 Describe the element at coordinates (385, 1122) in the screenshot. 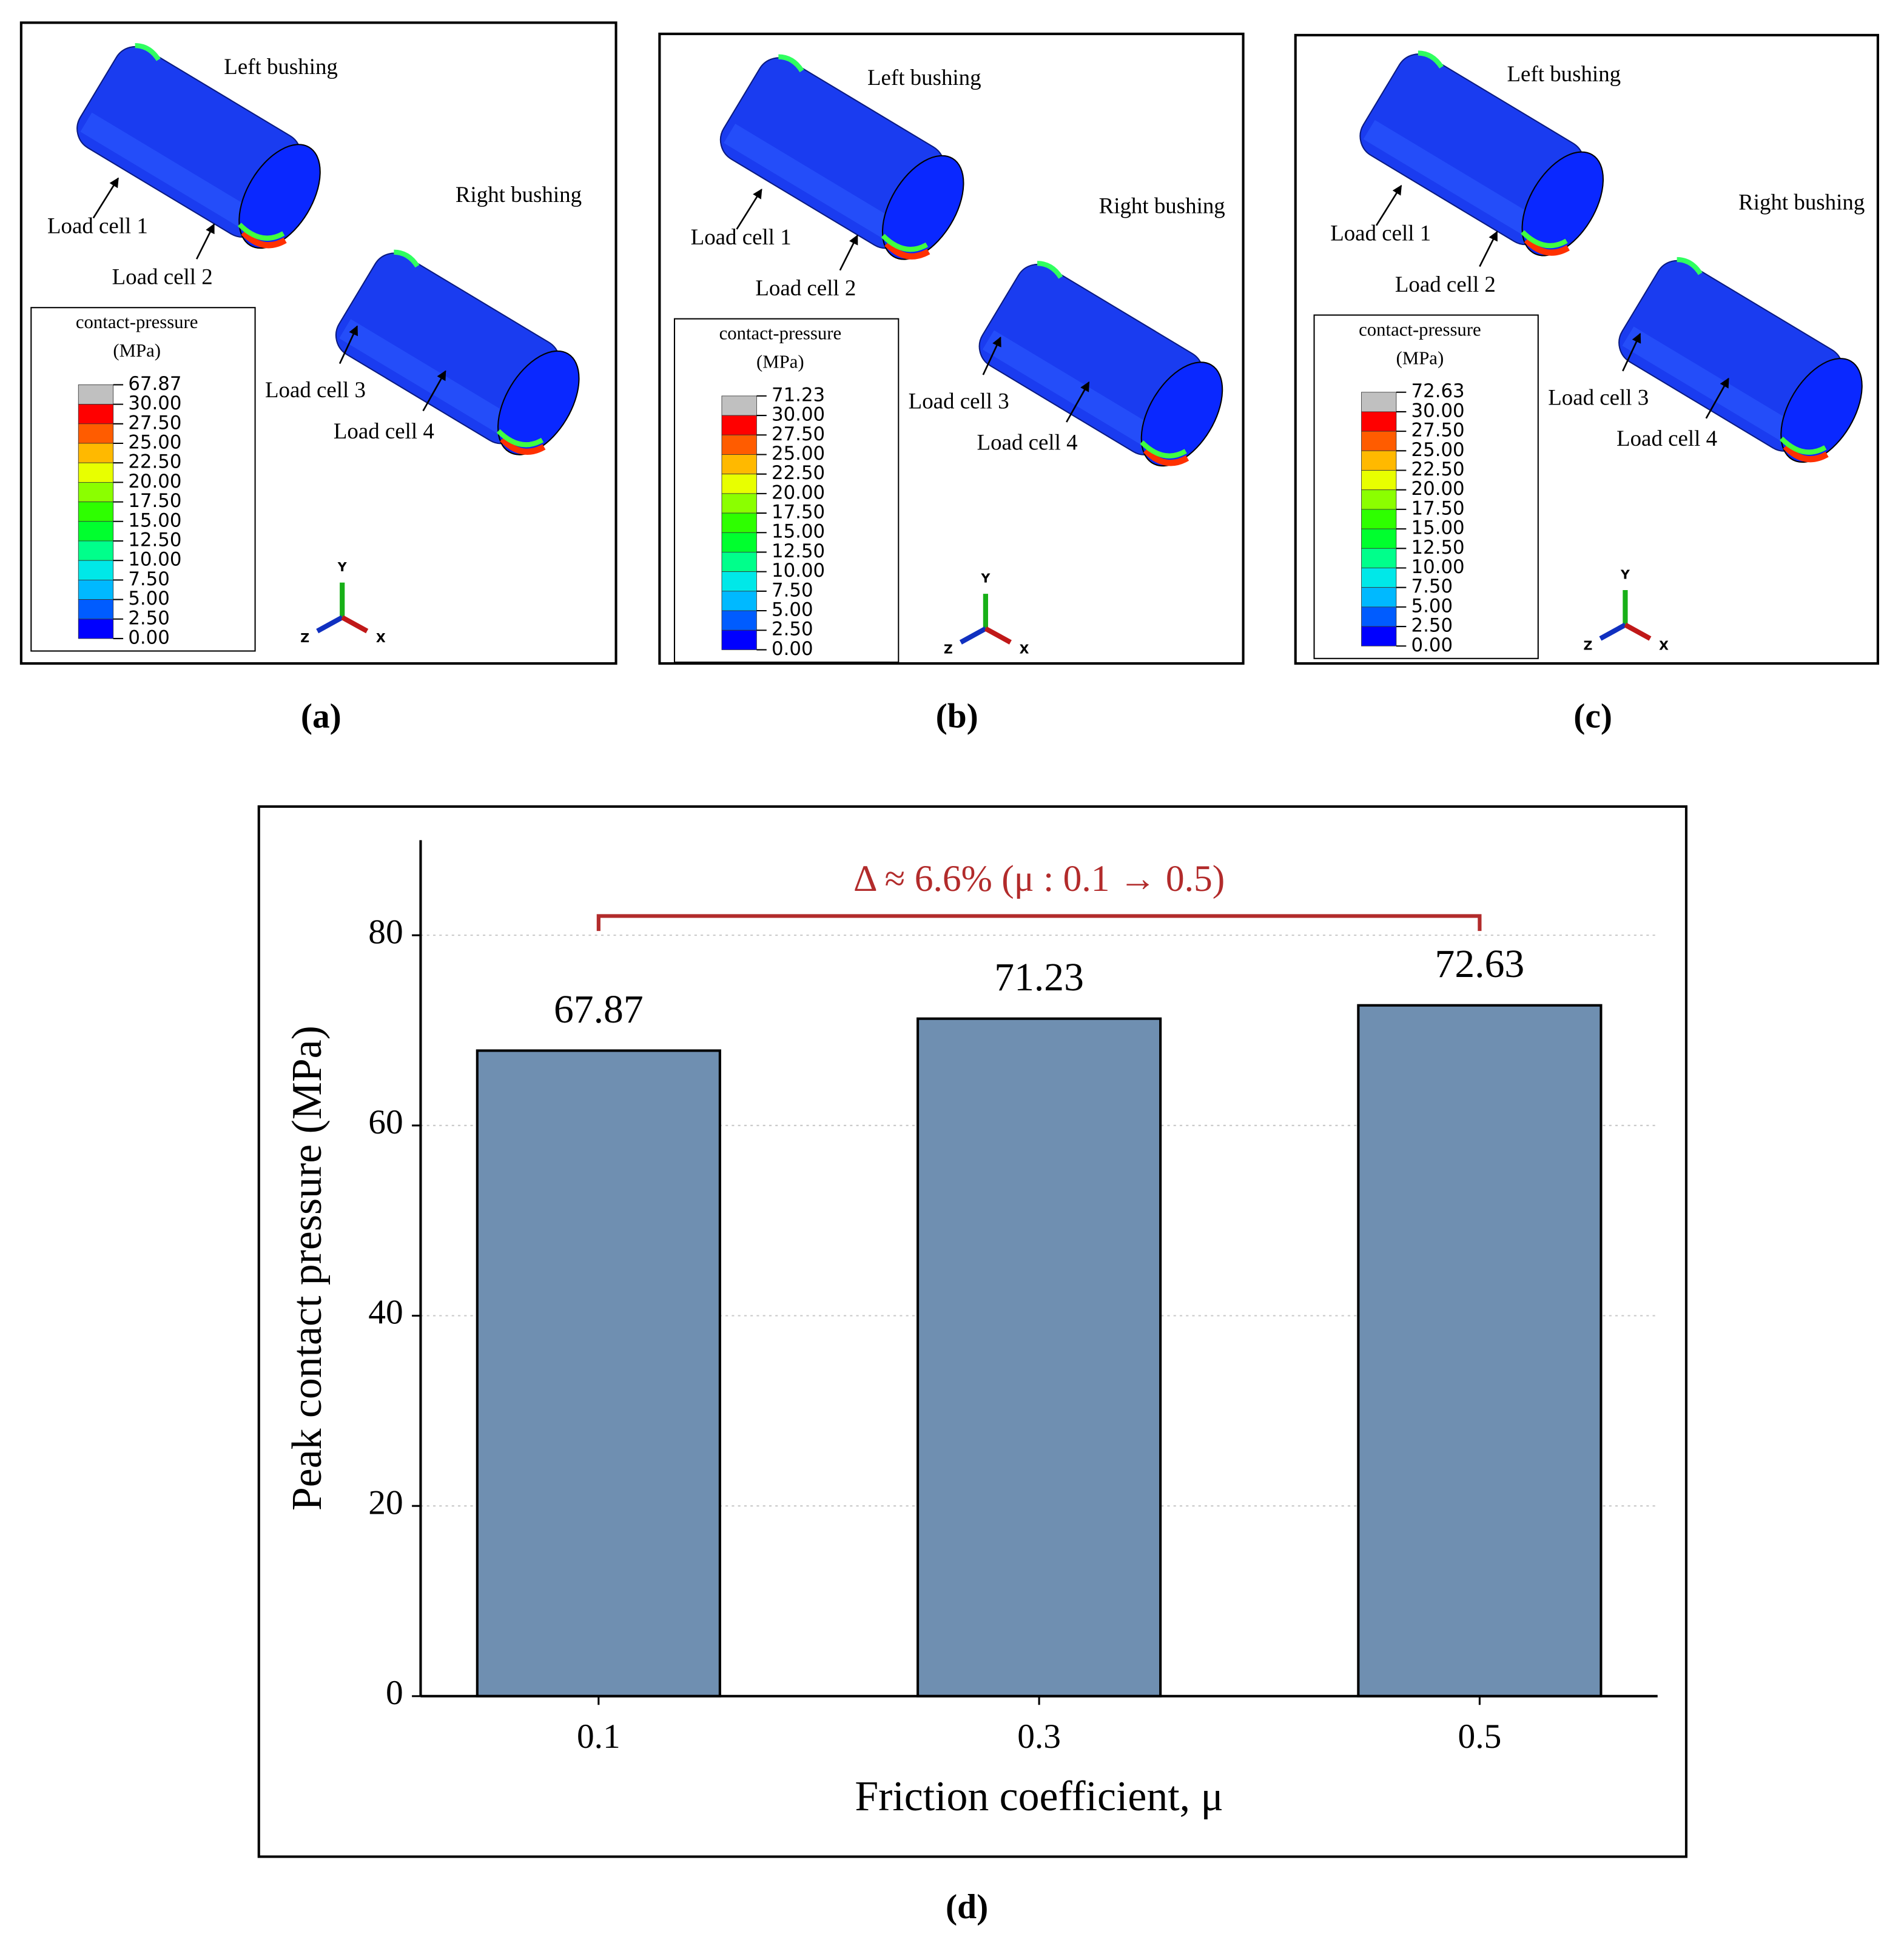

I see `y-tick-label: 60` at that location.